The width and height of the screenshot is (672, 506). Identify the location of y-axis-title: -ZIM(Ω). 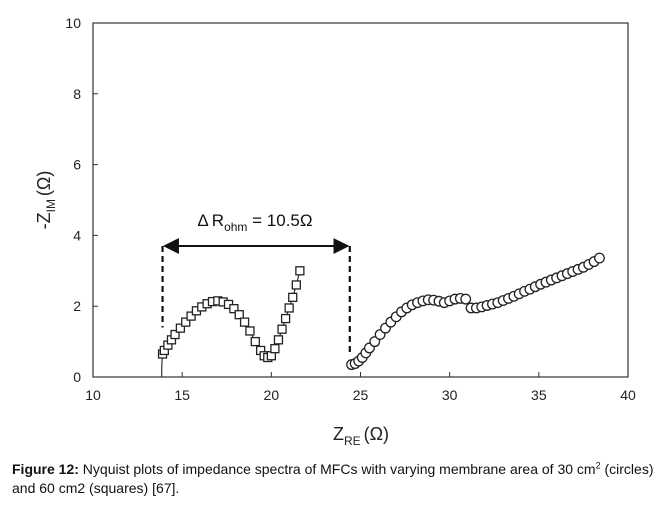
(46, 200).